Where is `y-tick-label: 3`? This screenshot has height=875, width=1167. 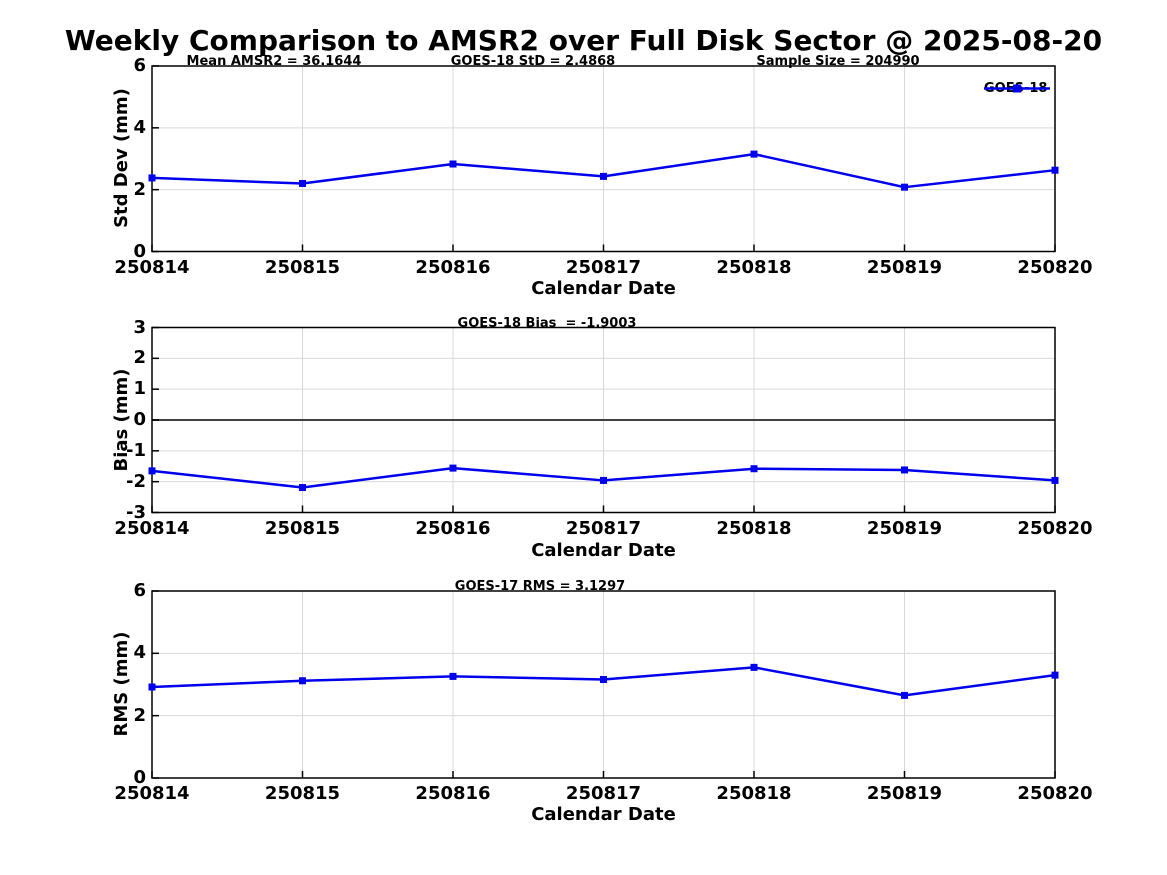 y-tick-label: 3 is located at coordinates (139, 327).